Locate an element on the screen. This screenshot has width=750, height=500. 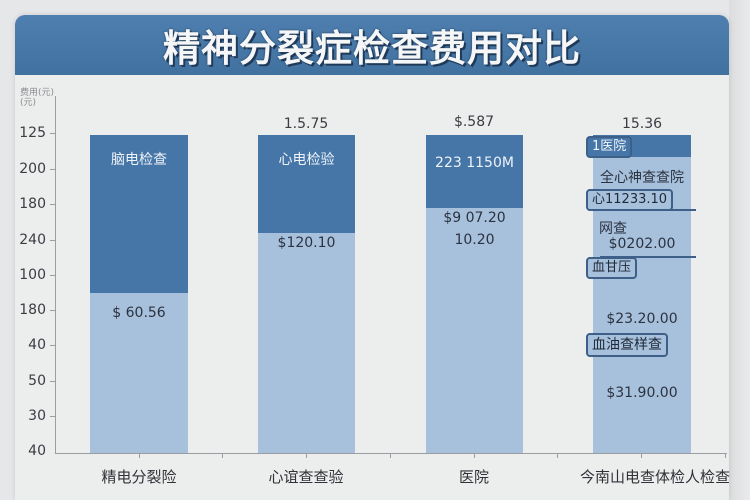
bar-1: 脑电检查 $ 60.56 is located at coordinates (139, 294).